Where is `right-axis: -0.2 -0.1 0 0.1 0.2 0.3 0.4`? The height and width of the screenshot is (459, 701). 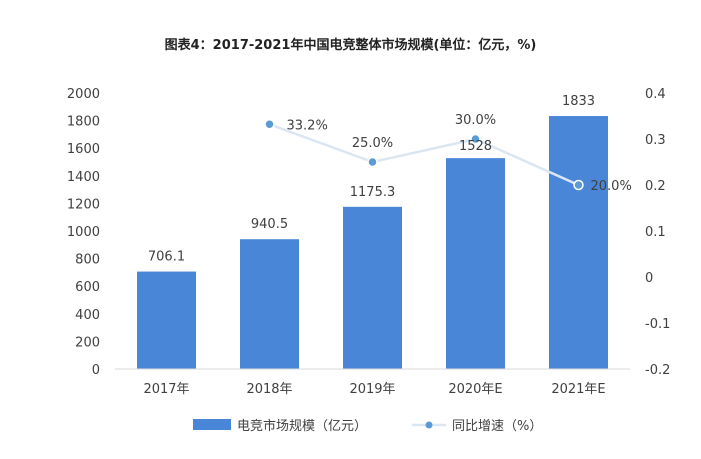 right-axis: -0.2 -0.1 0 0.1 0.2 0.3 0.4 is located at coordinates (657, 232).